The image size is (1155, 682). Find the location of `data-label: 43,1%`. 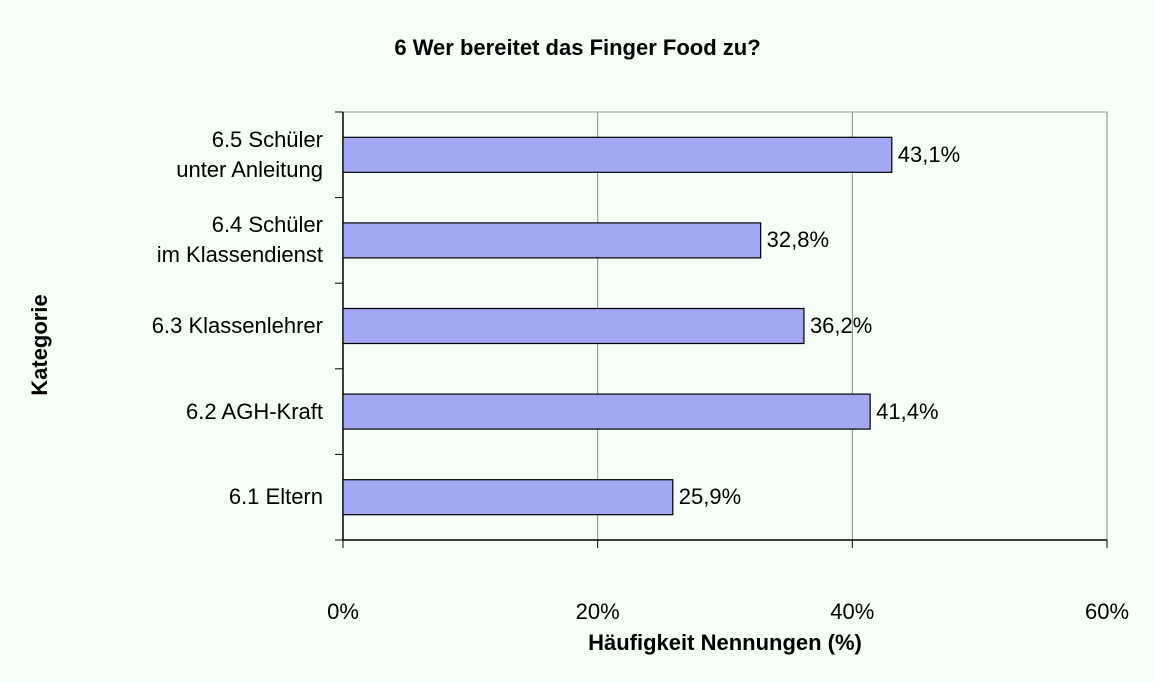

data-label: 43,1% is located at coordinates (929, 154).